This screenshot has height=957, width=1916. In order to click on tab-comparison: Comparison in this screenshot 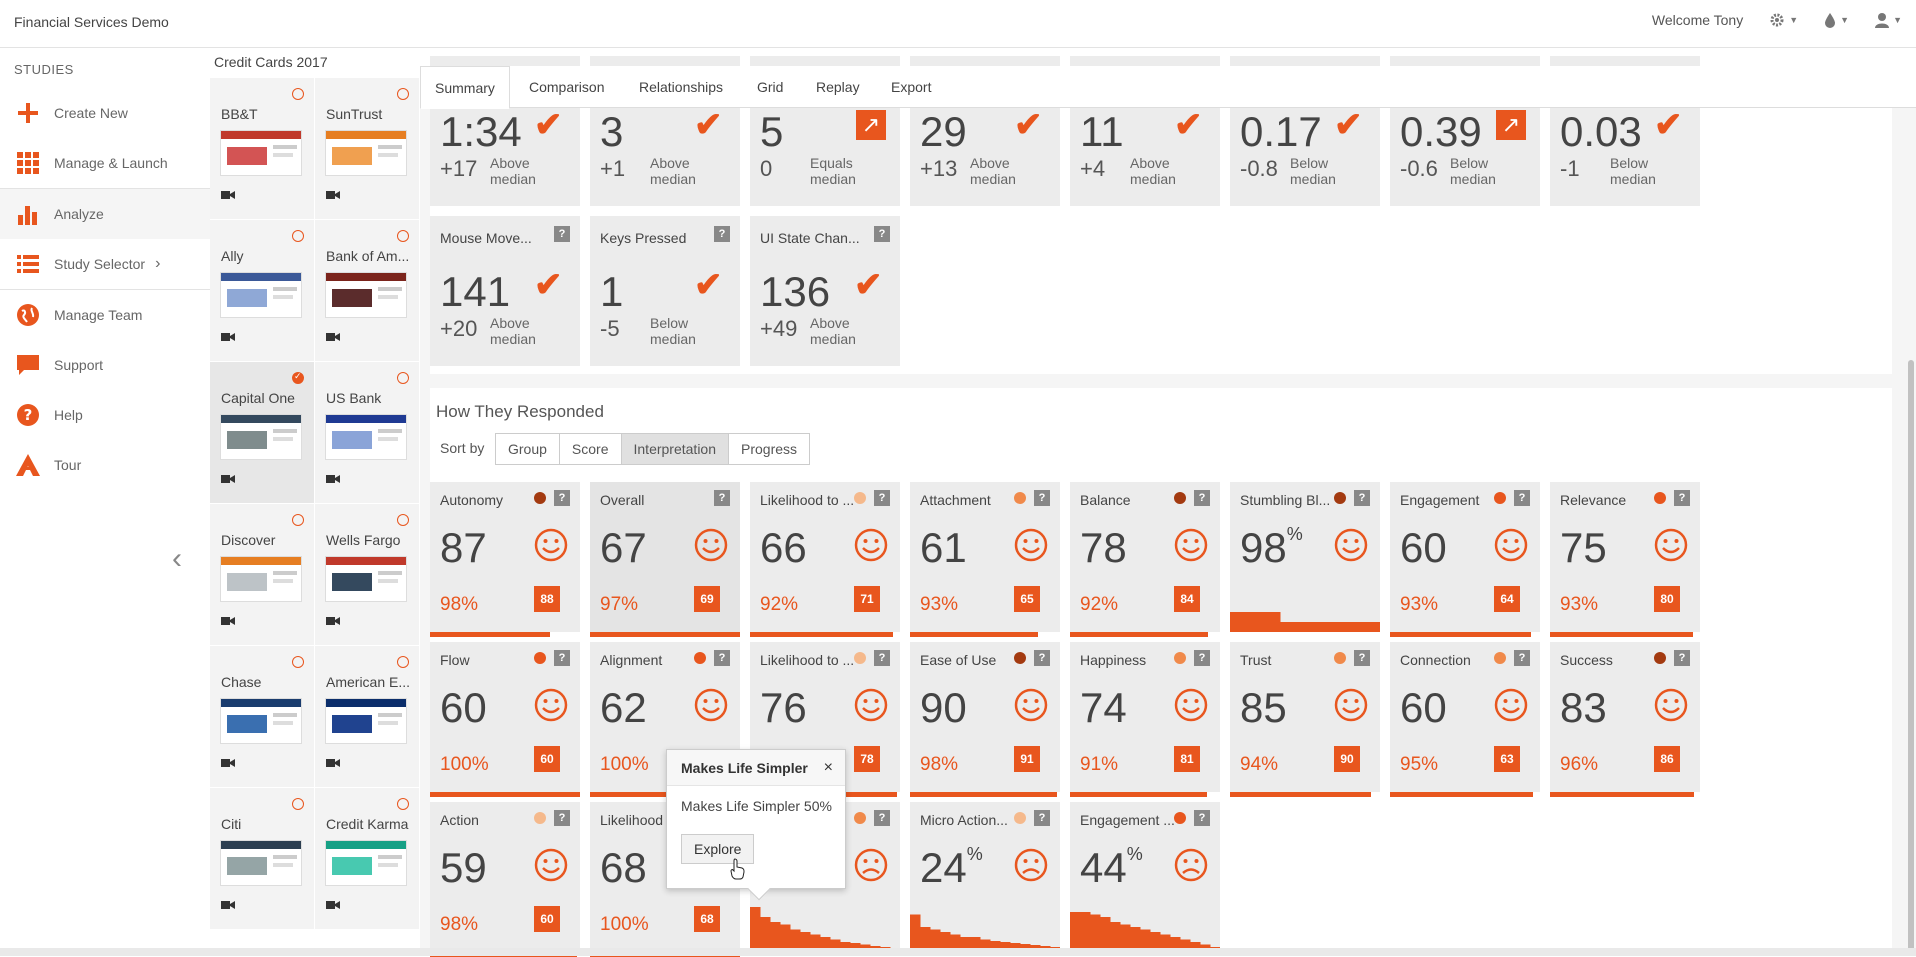, I will do `click(567, 87)`.